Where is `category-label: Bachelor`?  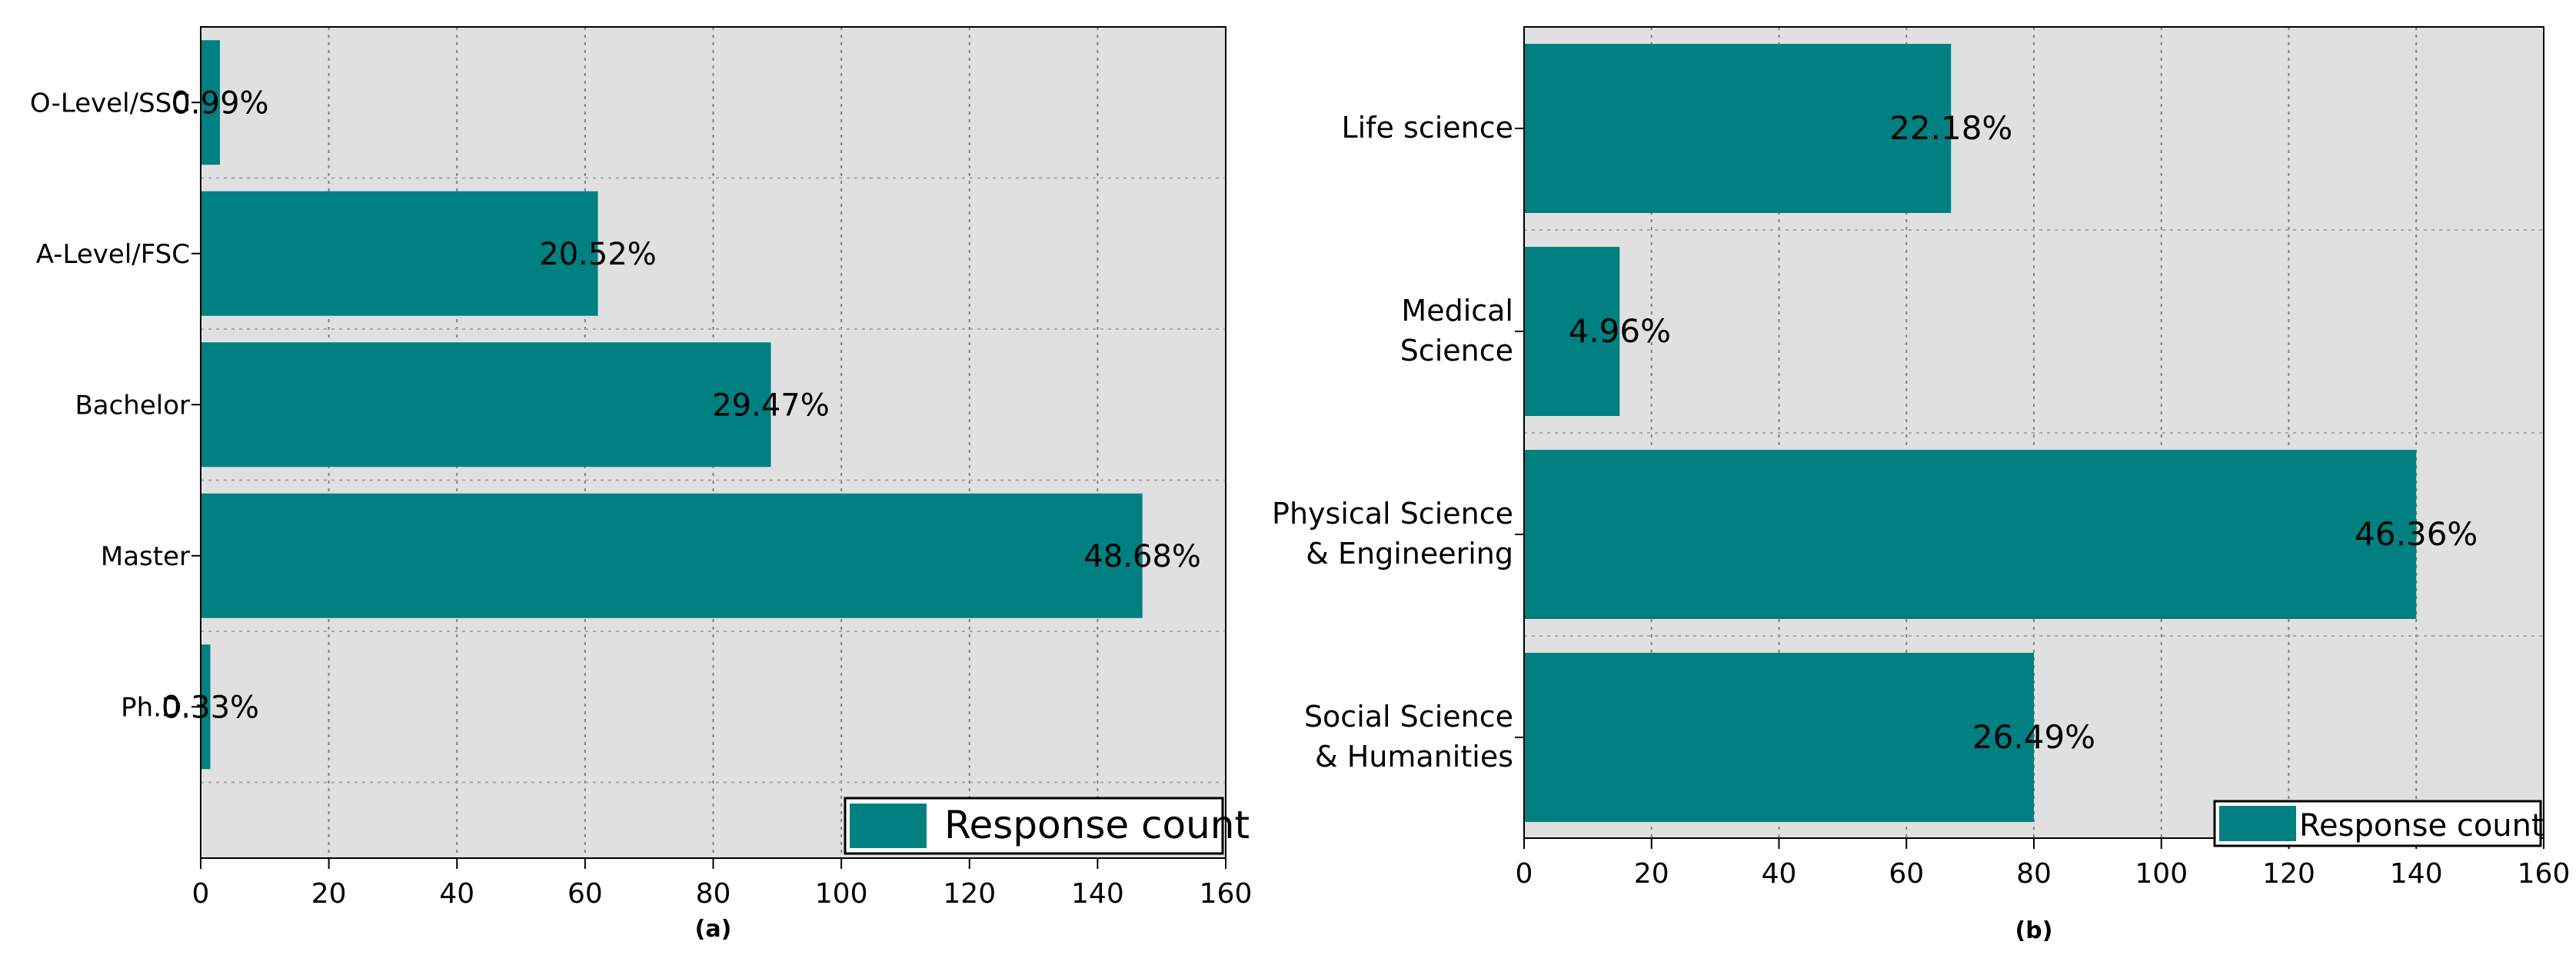 category-label: Bachelor is located at coordinates (132, 405).